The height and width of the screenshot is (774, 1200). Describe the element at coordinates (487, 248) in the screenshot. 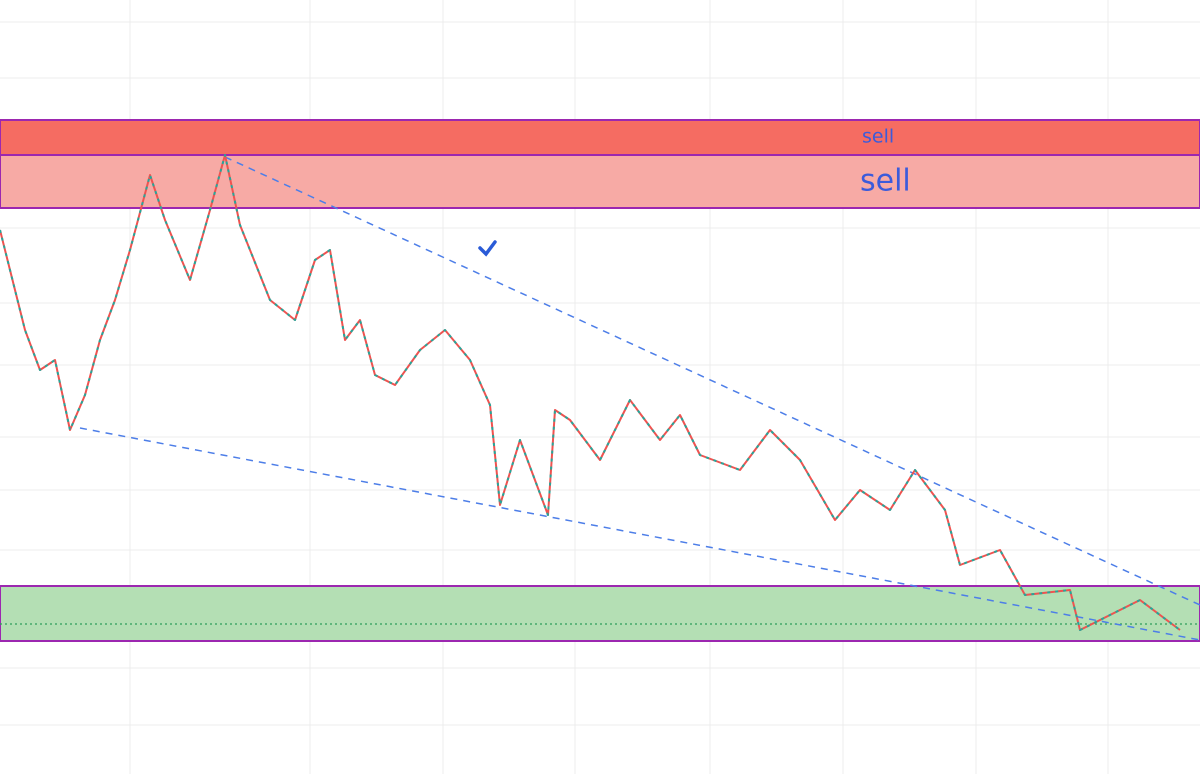

I see `check-icon` at that location.